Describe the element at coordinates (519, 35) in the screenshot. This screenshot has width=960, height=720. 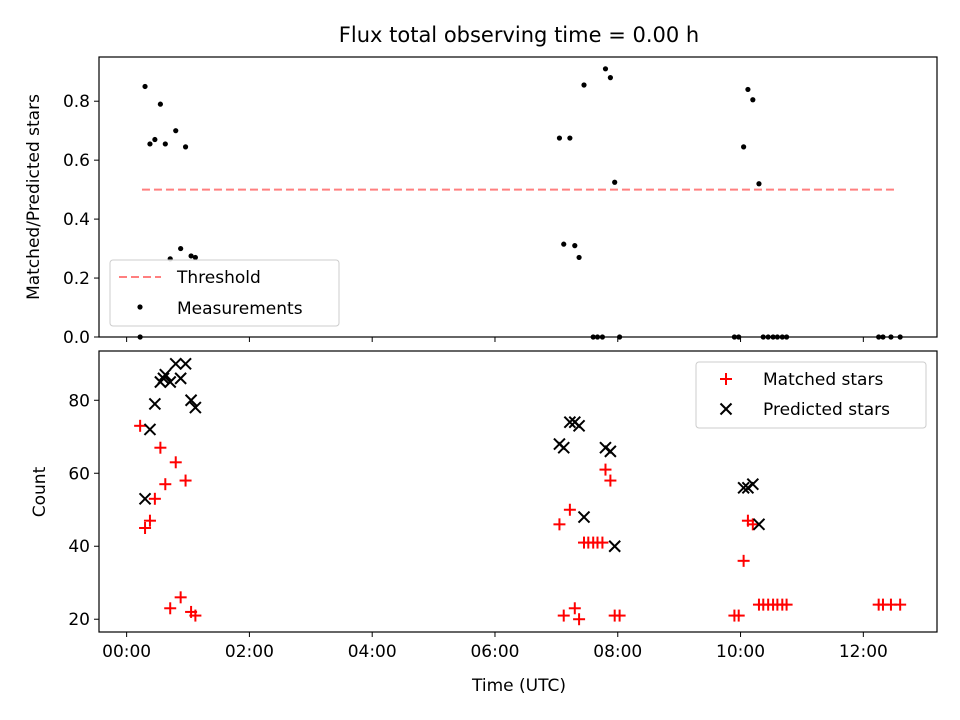
I see `chart-title: Flux total observing time = 0.00 h` at that location.